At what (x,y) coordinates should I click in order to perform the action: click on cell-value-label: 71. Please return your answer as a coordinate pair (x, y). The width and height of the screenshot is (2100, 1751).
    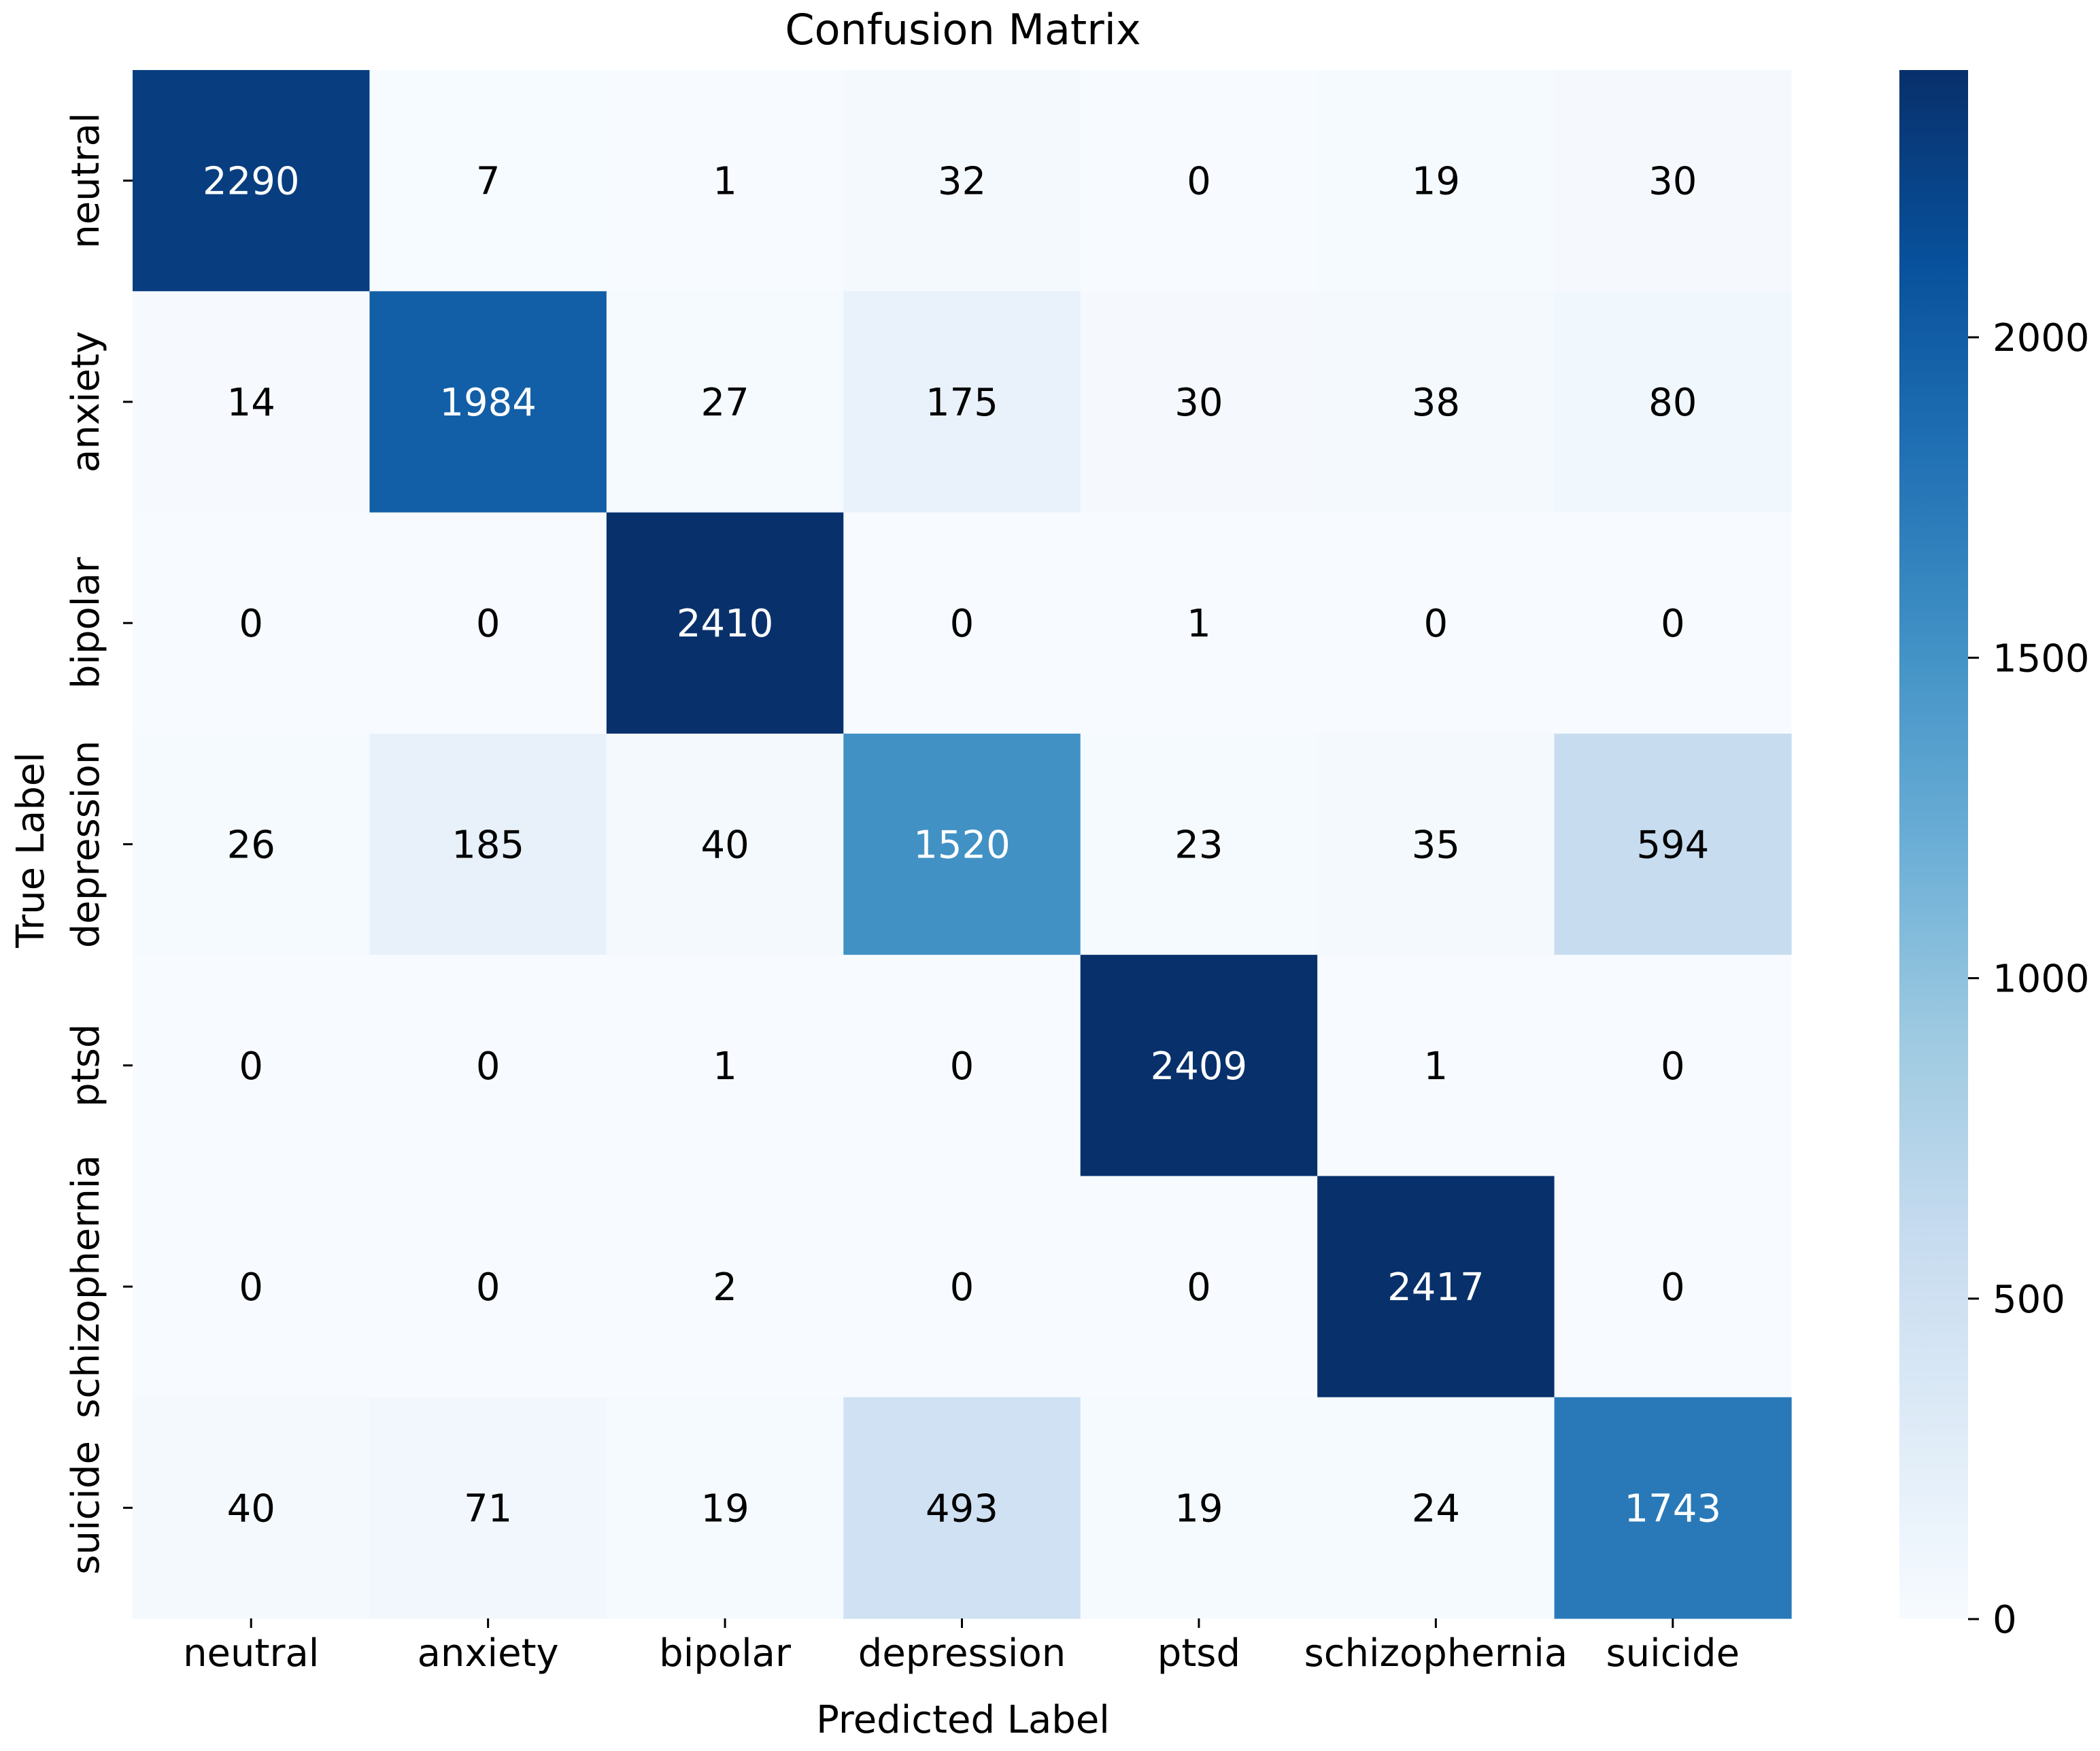
    Looking at the image, I should click on (488, 1509).